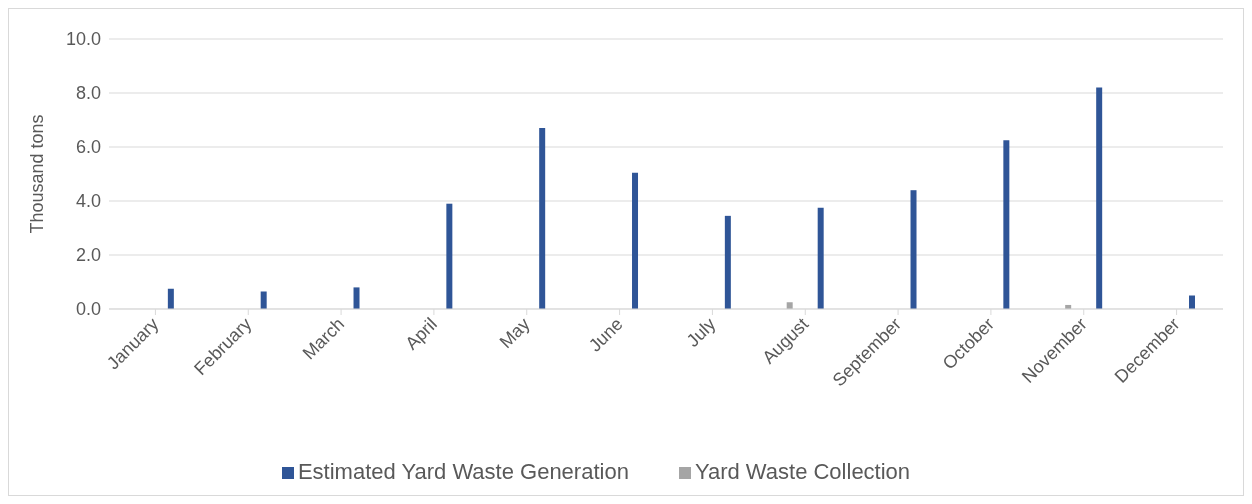 Image resolution: width=1252 pixels, height=504 pixels. Describe the element at coordinates (802, 471) in the screenshot. I see `legend-label: Yard Waste Collection` at that location.